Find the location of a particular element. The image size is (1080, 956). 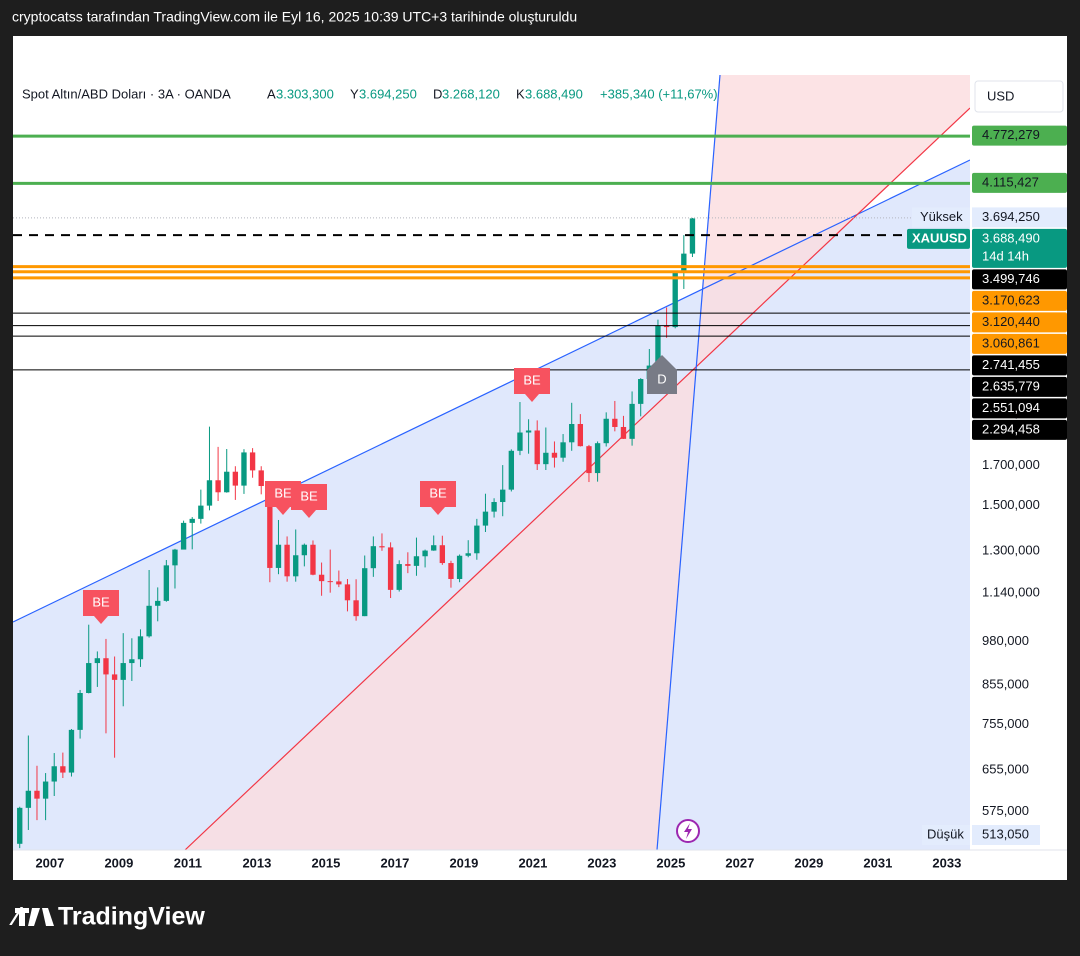

price-badge-label: 2.635,779 is located at coordinates (1011, 385).